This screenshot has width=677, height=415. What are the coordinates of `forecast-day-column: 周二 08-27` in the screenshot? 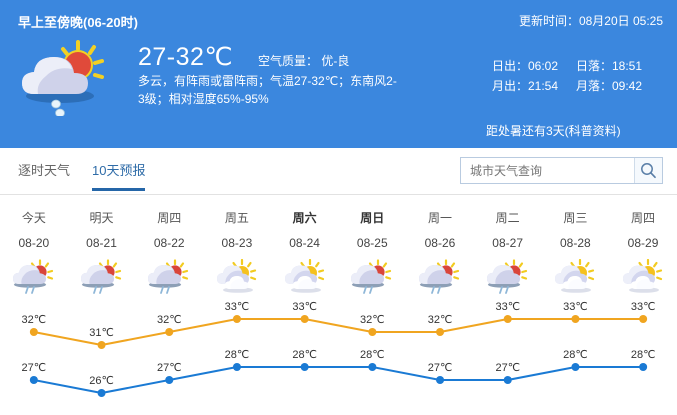 It's located at (508, 246).